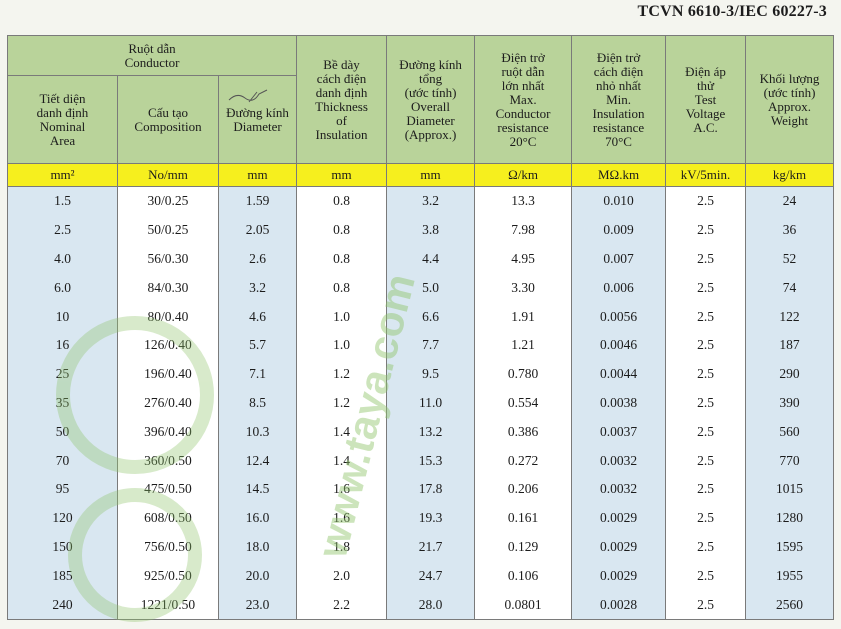 This screenshot has height=629, width=841. Describe the element at coordinates (430, 78) in the screenshot. I see `header-line: tổng` at that location.